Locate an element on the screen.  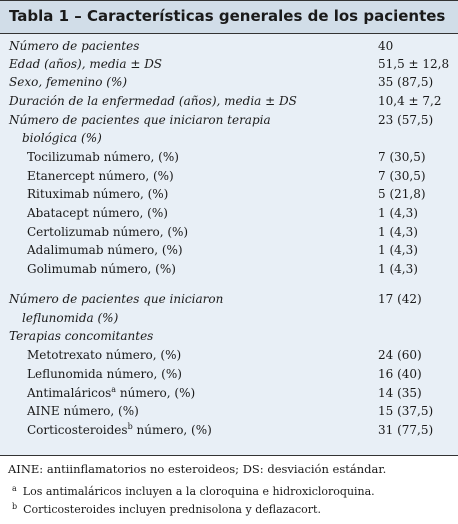
row-label: Antimaláricosa número, (%) is located at coordinates (111, 393).